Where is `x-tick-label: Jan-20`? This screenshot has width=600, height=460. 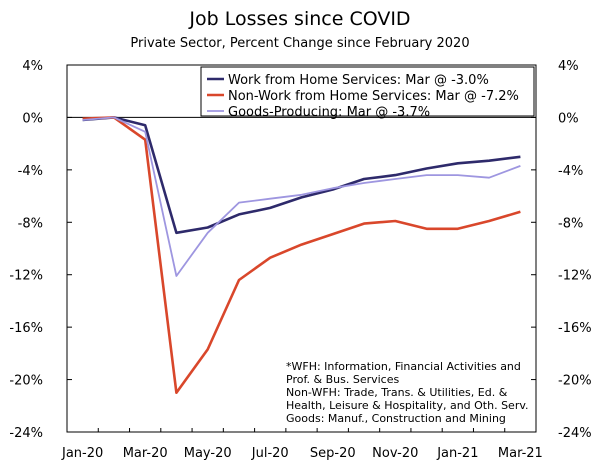 x-tick-label: Jan-20 is located at coordinates (82, 453).